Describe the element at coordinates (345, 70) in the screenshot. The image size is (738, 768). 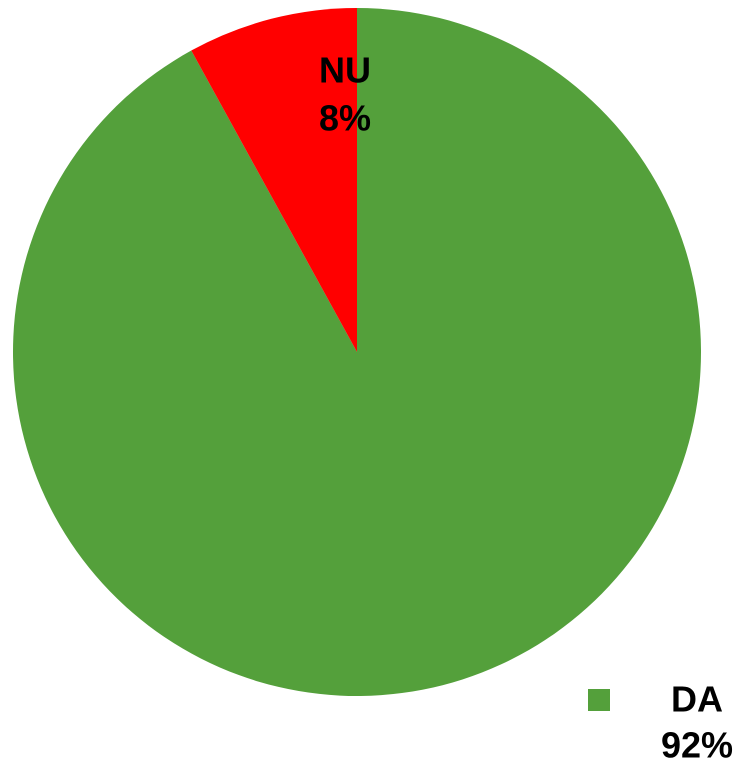
I see `slice-label: NU` at that location.